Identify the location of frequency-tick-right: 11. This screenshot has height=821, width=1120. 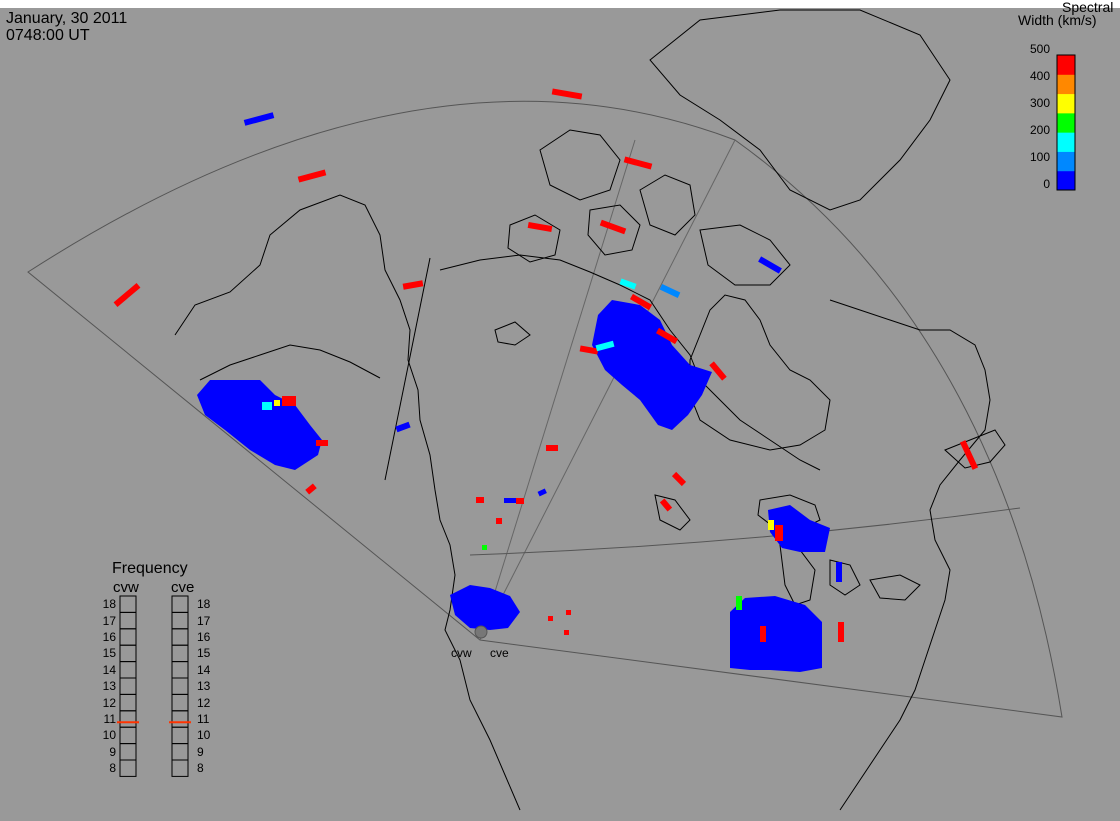
(203, 719).